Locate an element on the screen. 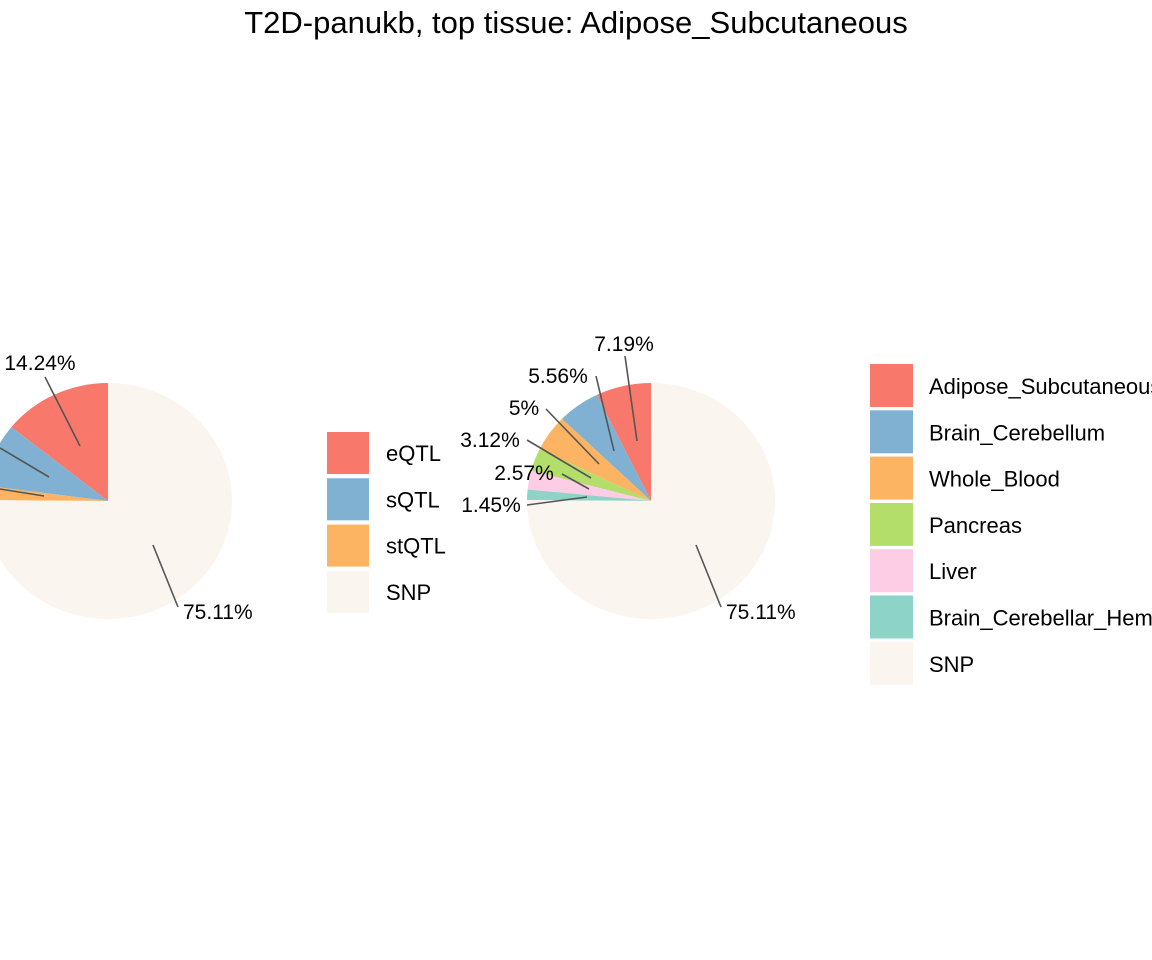  pie-chart-tissues: 7.19% 5.56% 5% 3.12% 2.57% 1.45% 75.11% is located at coordinates (627, 478).